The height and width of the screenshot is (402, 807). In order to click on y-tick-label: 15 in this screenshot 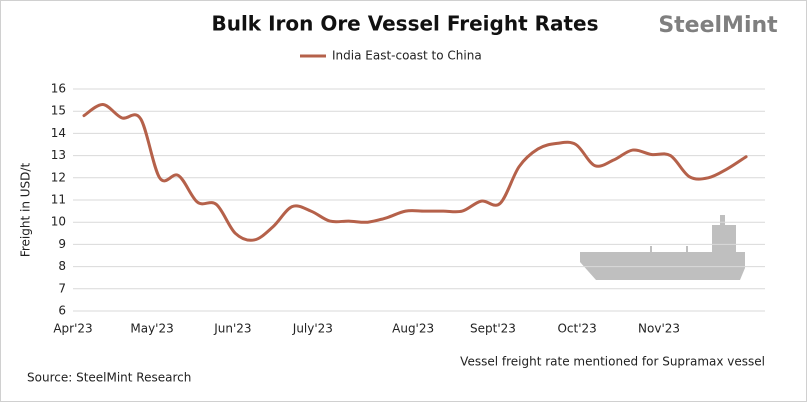, I will do `click(58, 111)`.